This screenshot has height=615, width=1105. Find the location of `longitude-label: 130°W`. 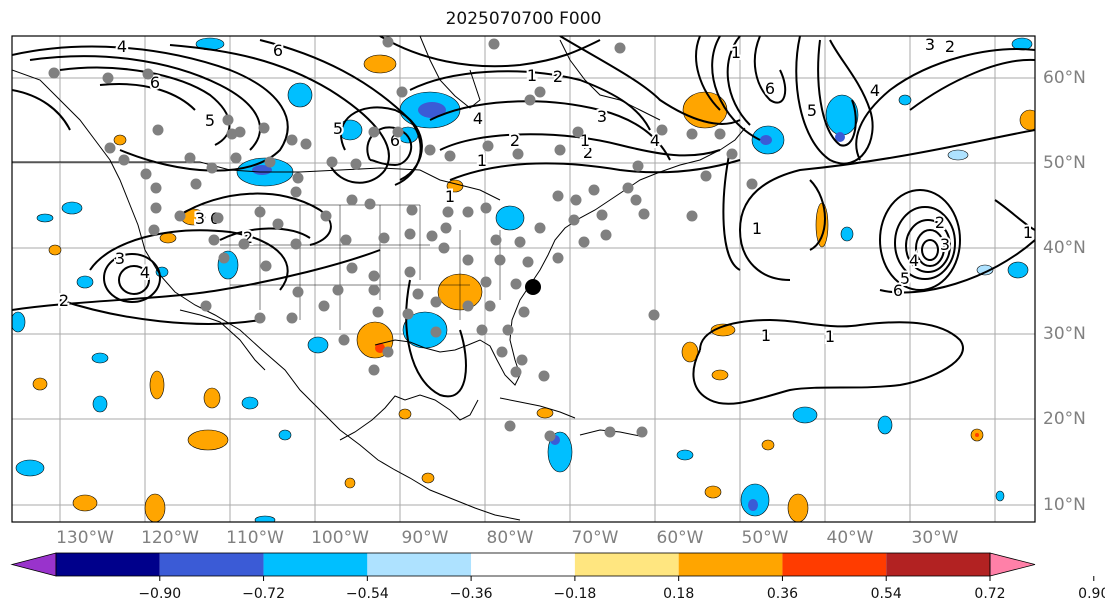

longitude-label: 130°W is located at coordinates (85, 538).